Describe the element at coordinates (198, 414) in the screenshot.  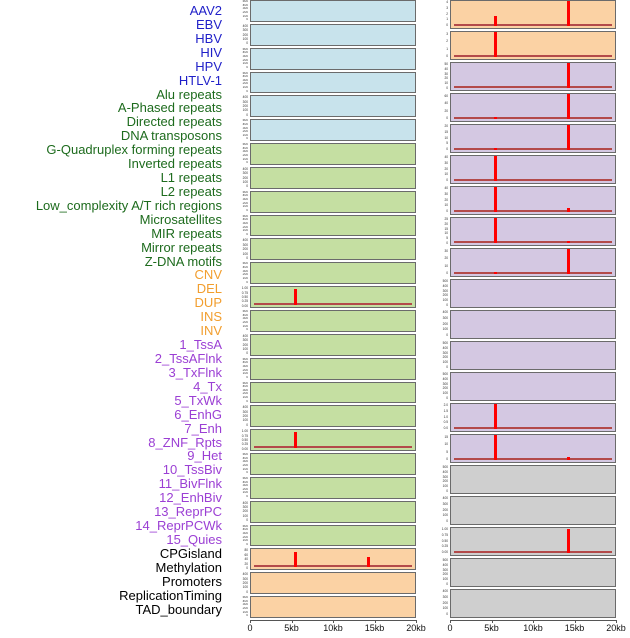
I see `track-label: 6_EnhG` at that location.